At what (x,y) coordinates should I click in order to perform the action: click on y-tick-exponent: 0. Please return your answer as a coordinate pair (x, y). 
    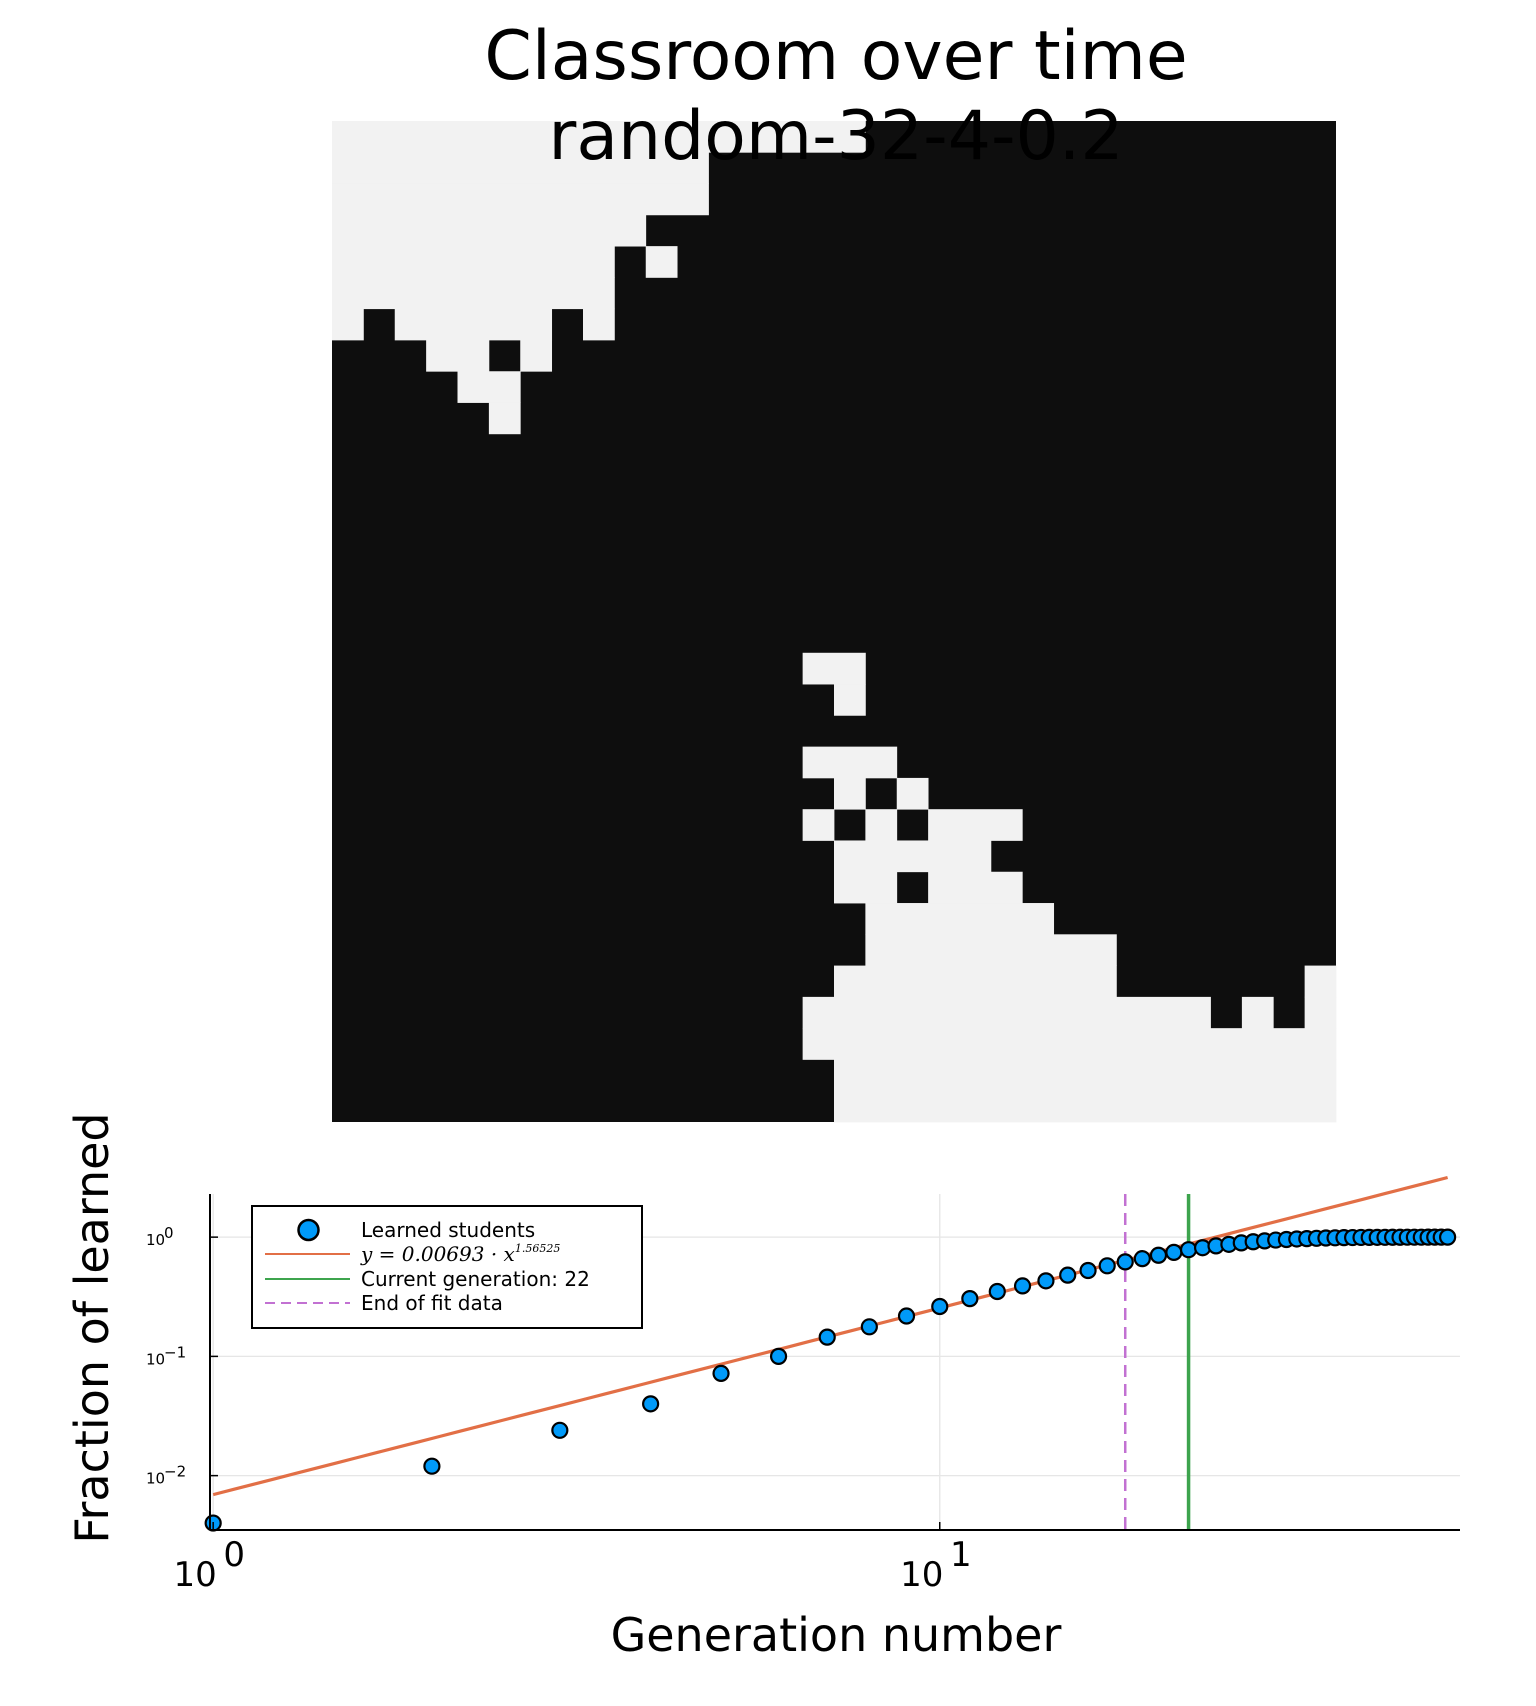
    Looking at the image, I should click on (169, 1233).